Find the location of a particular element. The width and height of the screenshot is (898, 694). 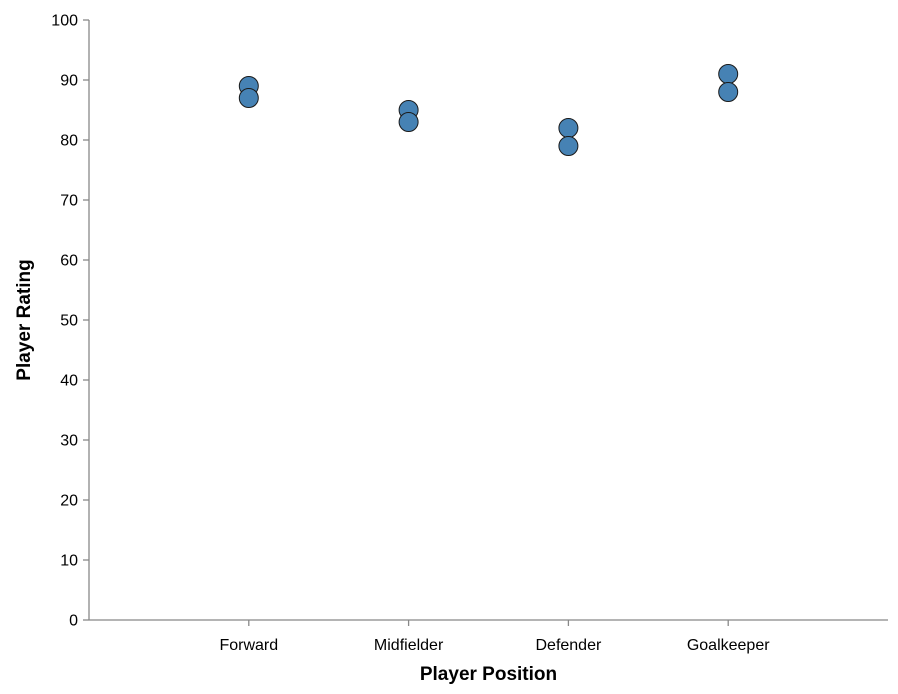

y-tick-label: 70 is located at coordinates (69, 201).